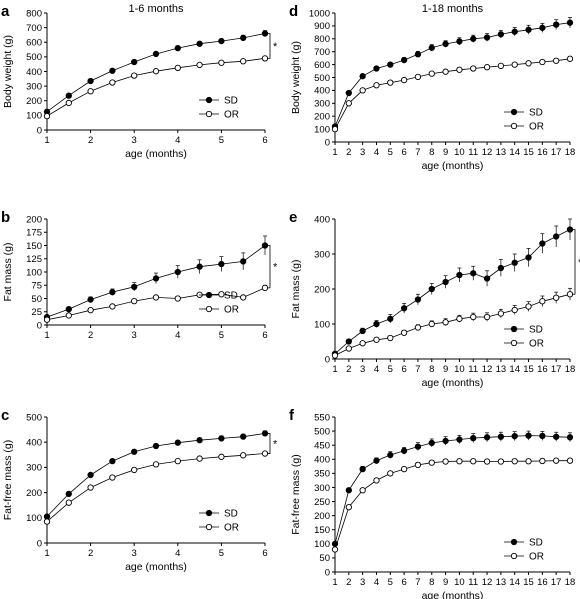 Image resolution: width=580 pixels, height=599 pixels. I want to click on series-sd, so click(156, 278).